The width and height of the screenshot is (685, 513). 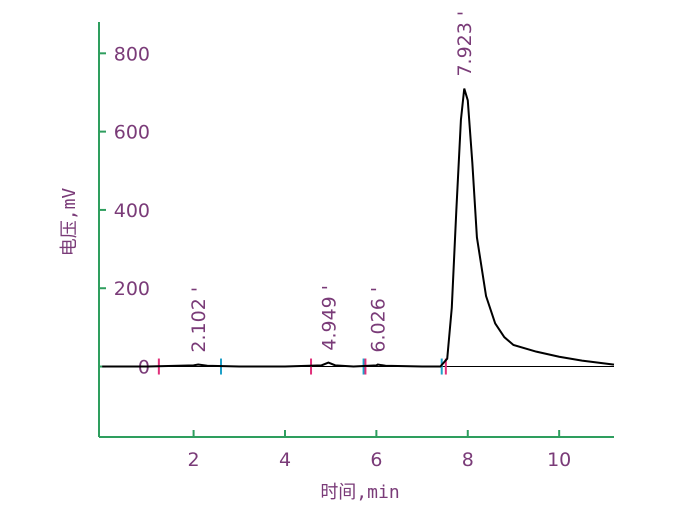 I want to click on x-tick-label: 6, so click(x=376, y=460).